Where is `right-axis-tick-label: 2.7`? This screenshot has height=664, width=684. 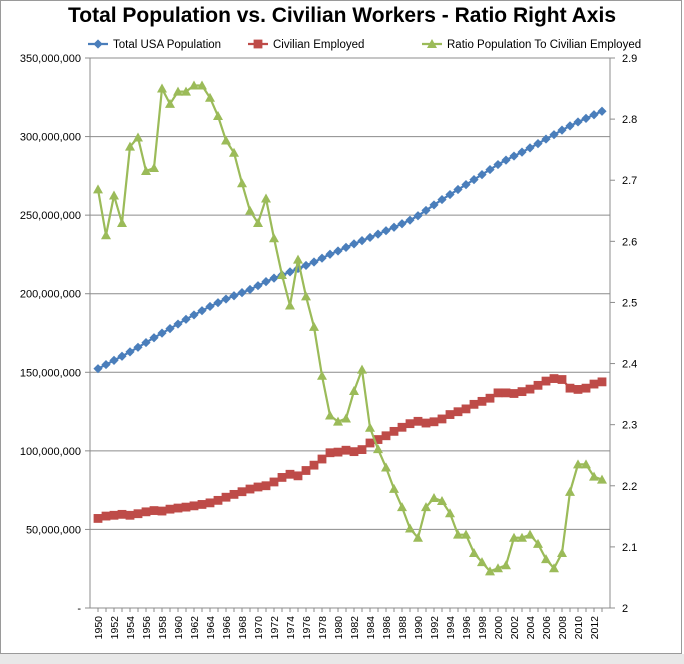
right-axis-tick-label: 2.7 is located at coordinates (629, 181).